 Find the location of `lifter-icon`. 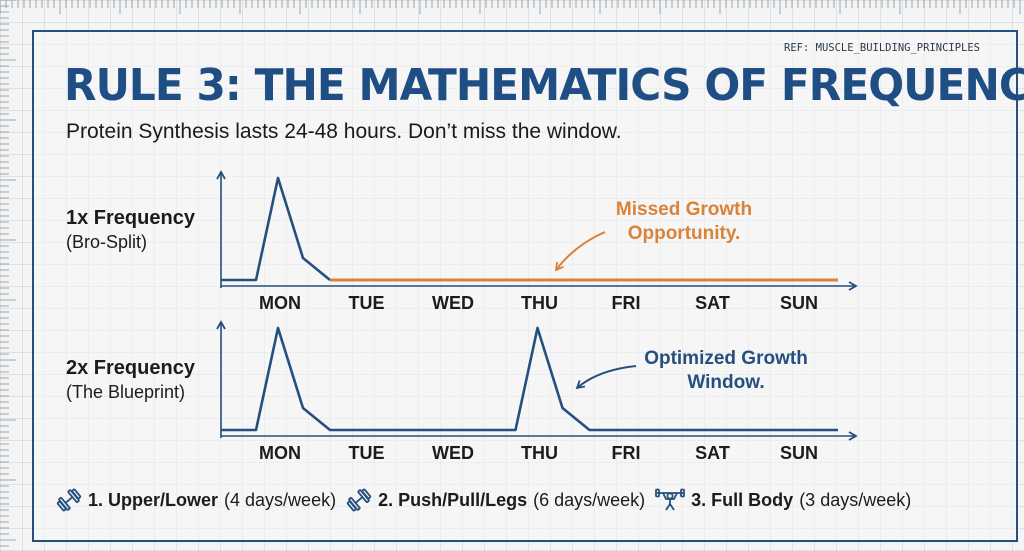

lifter-icon is located at coordinates (670, 500).